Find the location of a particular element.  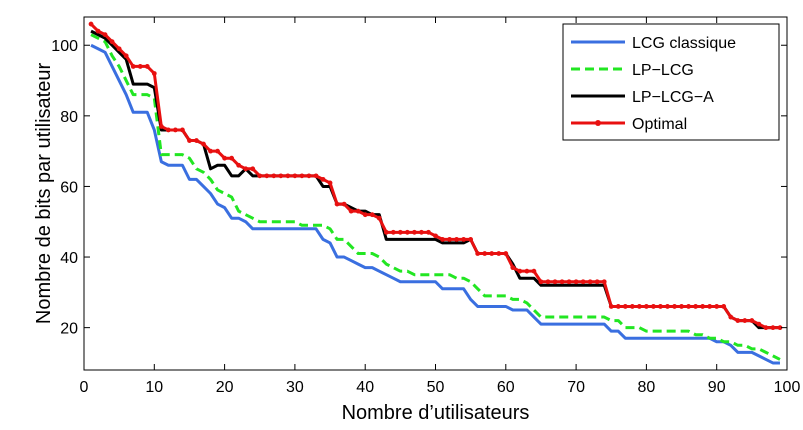

x-tick-label: 50 is located at coordinates (436, 387).